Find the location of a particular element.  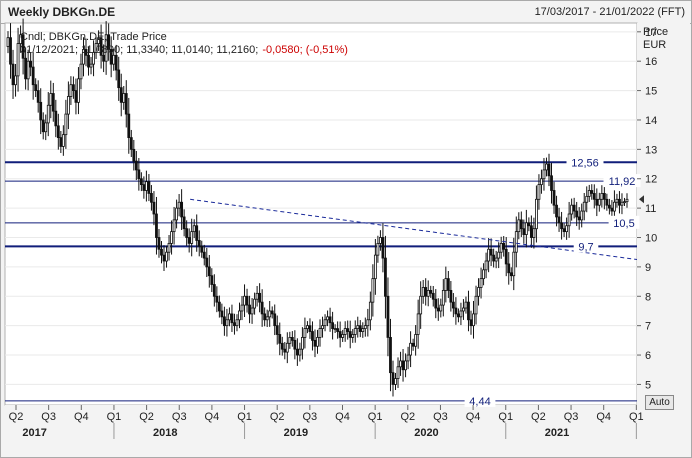

x-year-label: 2021 is located at coordinates (557, 433).